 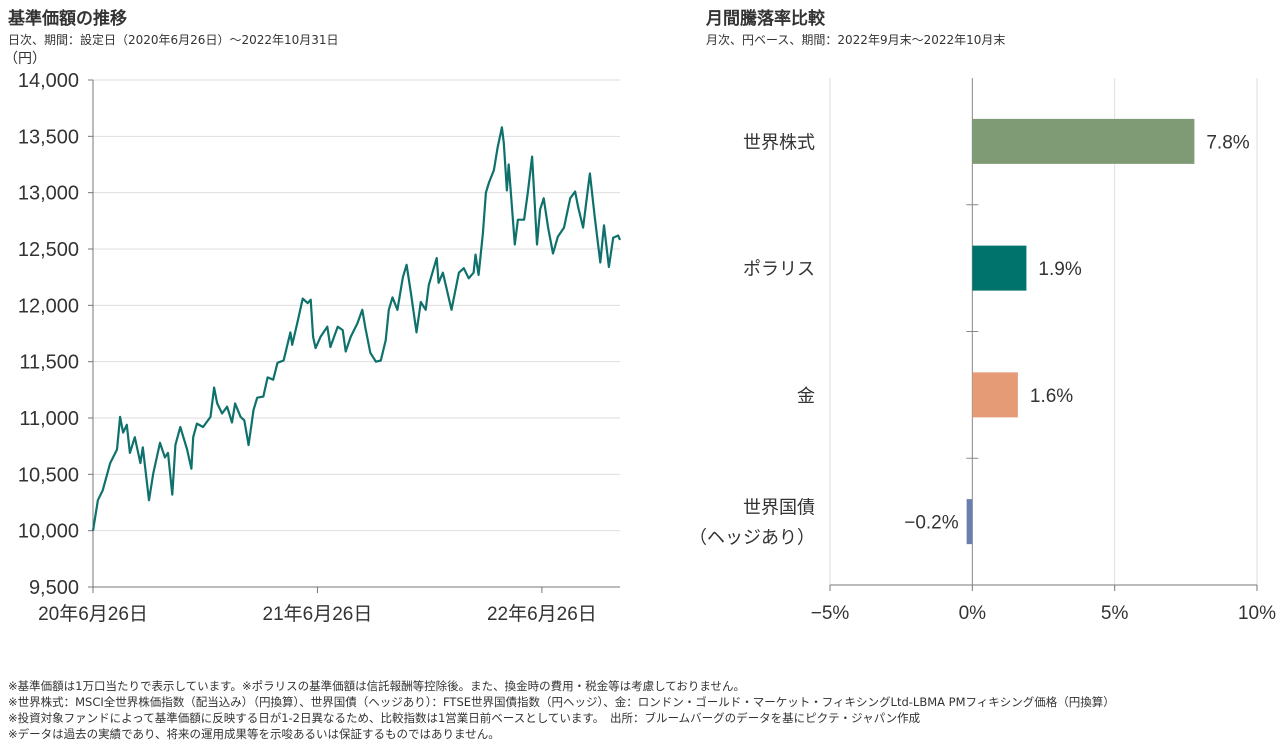 What do you see at coordinates (54, 588) in the screenshot?
I see `y-tick-label: 9,500` at bounding box center [54, 588].